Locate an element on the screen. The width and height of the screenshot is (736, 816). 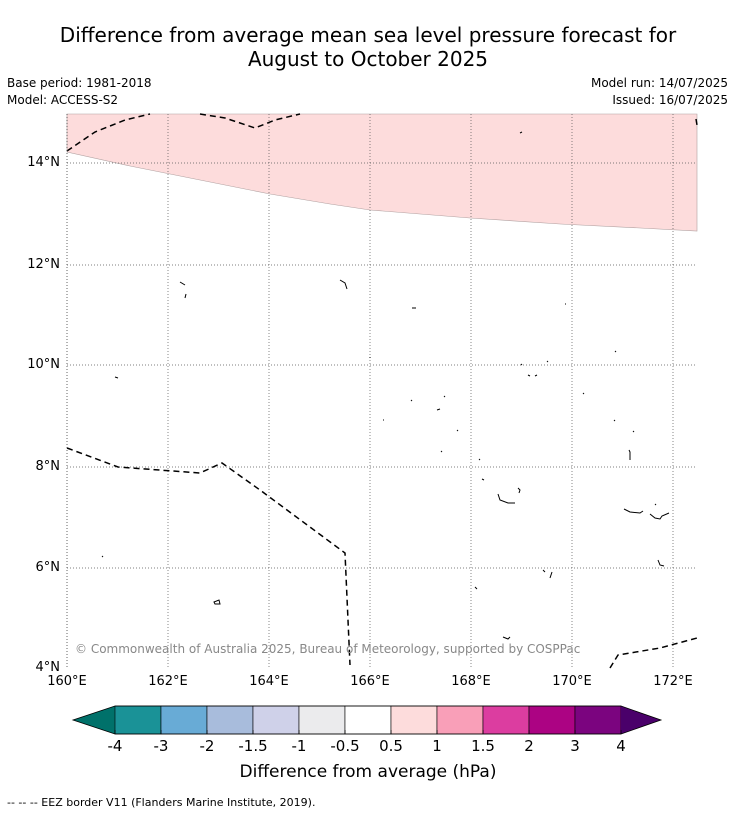
lat-tick-14n: 14°N is located at coordinates (43, 162).